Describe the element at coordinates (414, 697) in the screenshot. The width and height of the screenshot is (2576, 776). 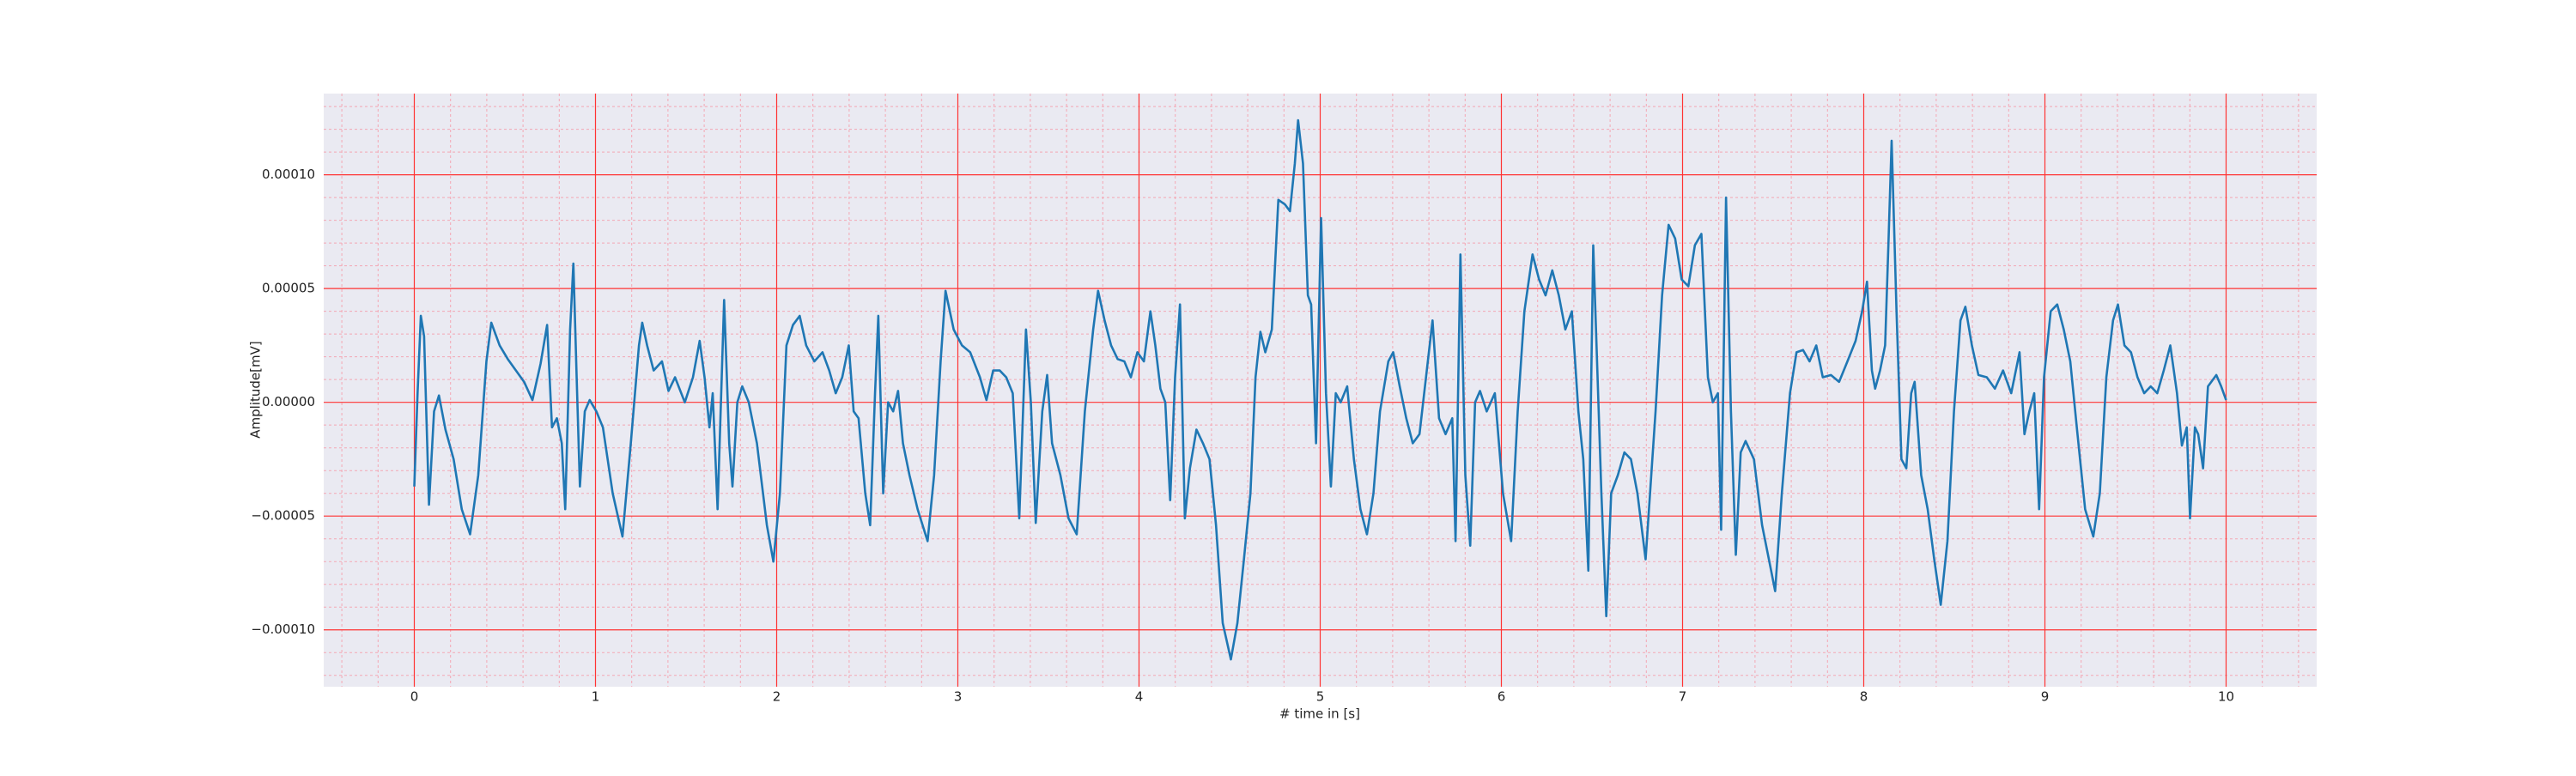
I see `x-tick-label: 0` at that location.